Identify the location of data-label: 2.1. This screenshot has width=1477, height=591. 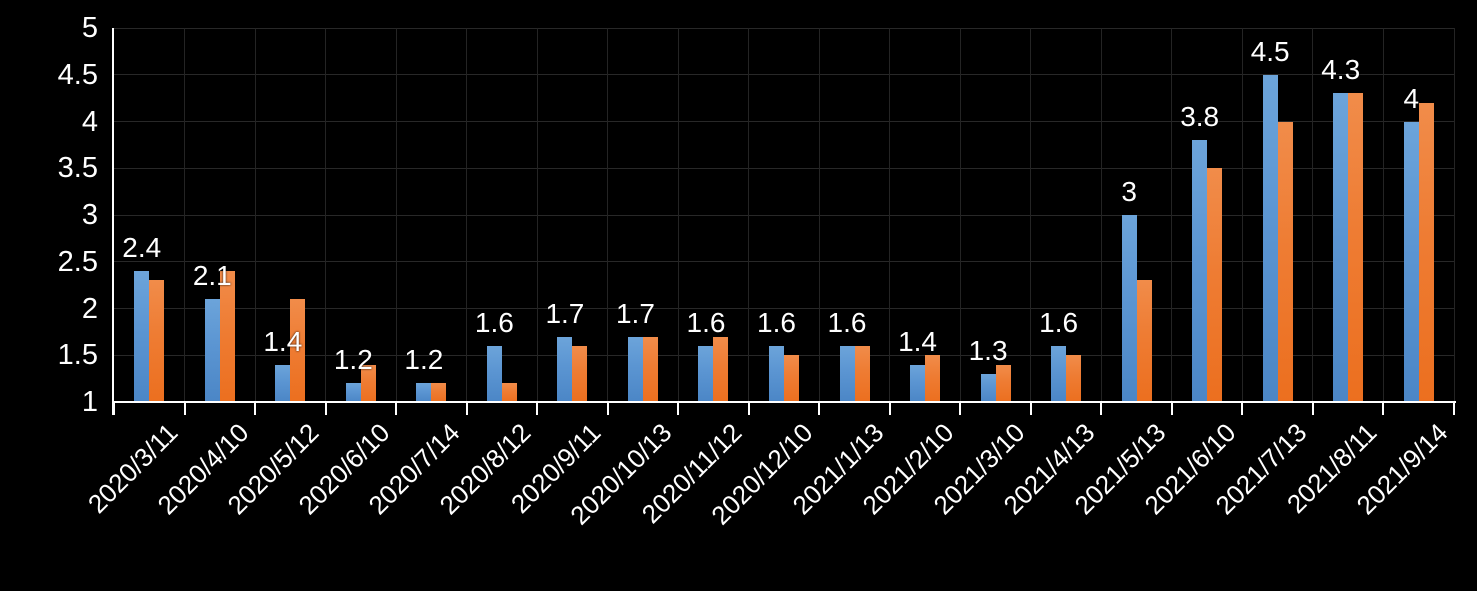
(212, 276).